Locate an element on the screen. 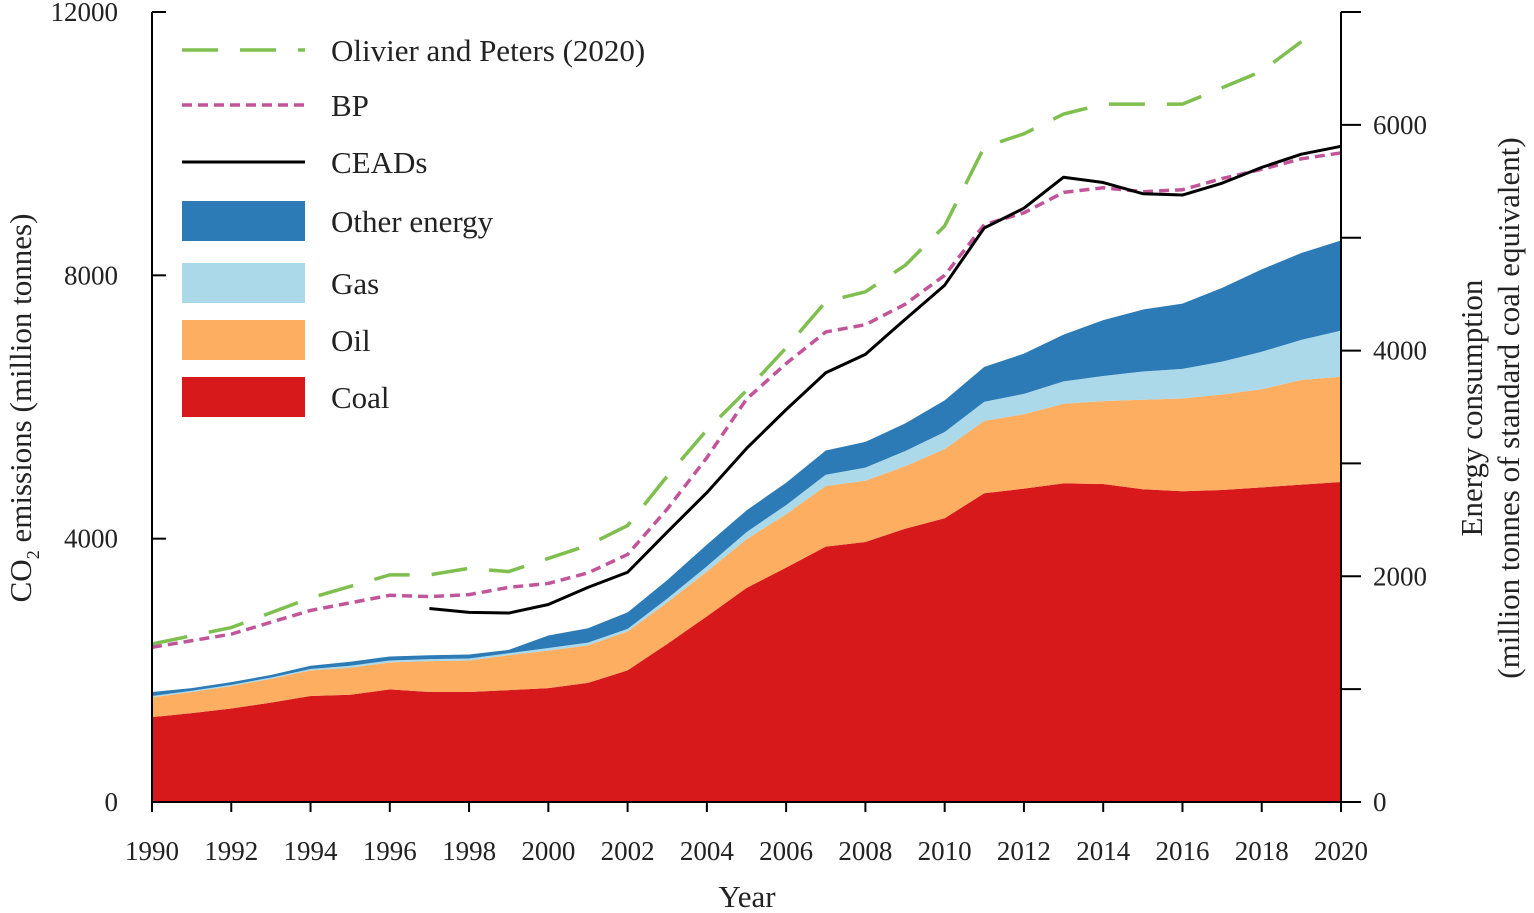 The width and height of the screenshot is (1534, 913). x-tick-label: 2016 is located at coordinates (1182, 851).